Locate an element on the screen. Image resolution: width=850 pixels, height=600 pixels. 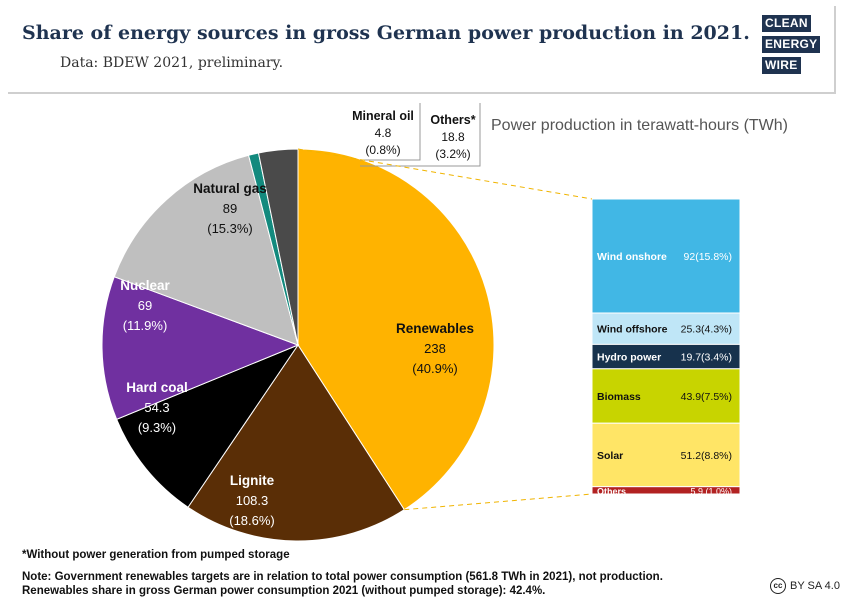
breakdown-value-others: 5.9 (1.0%) is located at coordinates (711, 491).